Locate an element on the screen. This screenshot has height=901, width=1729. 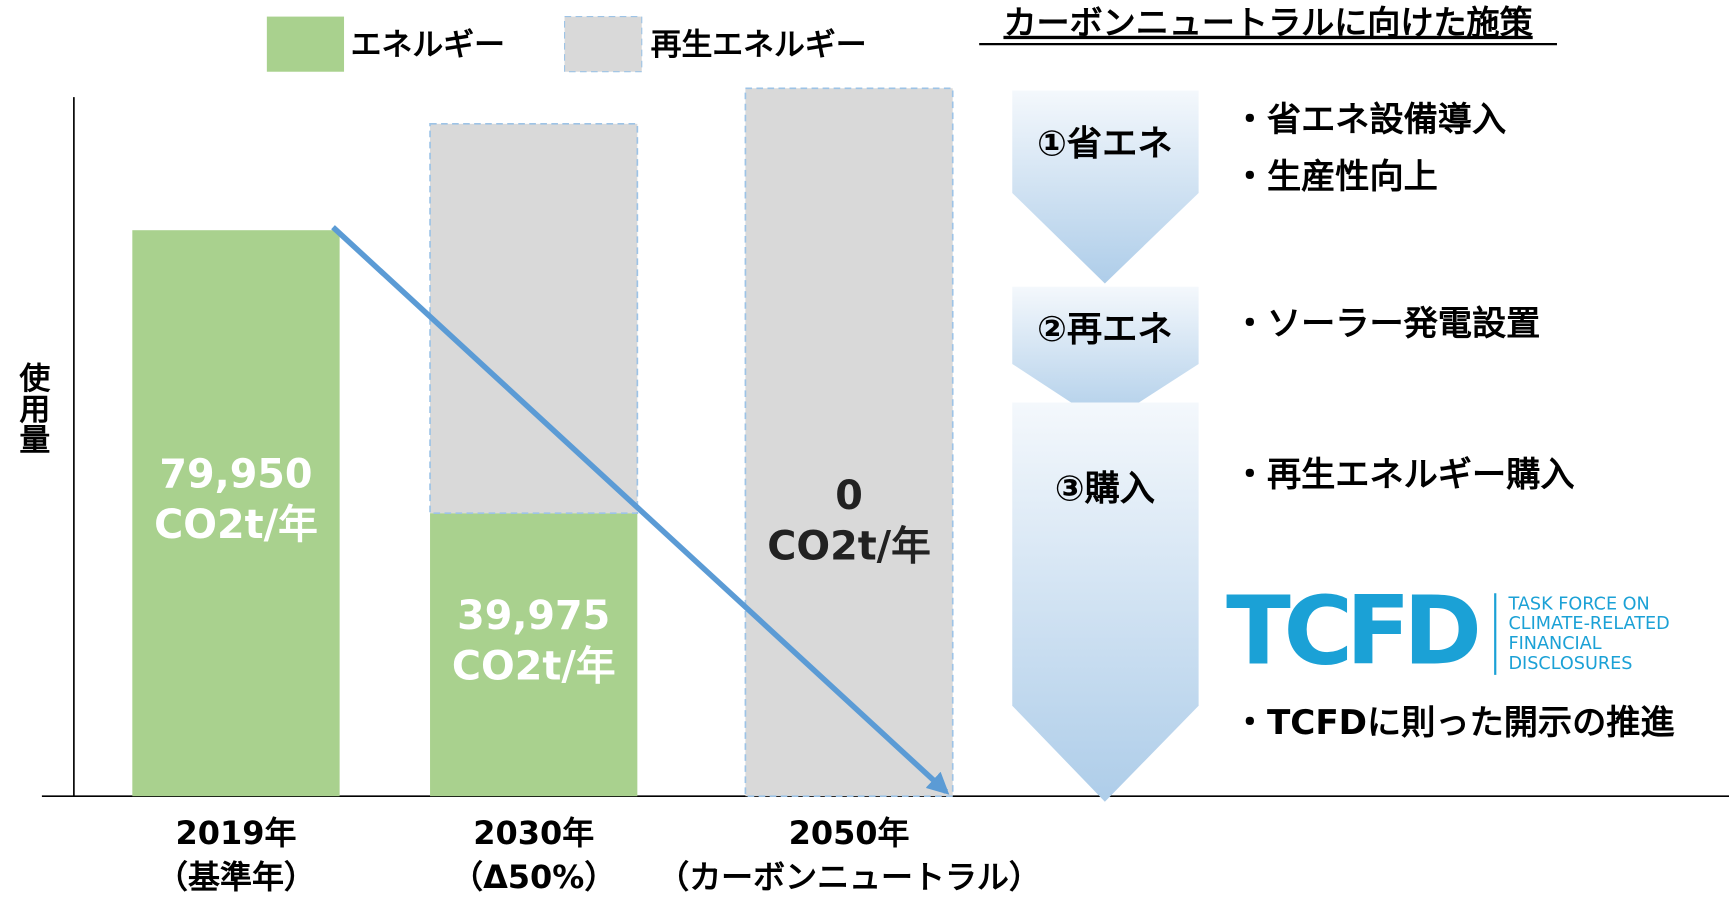
step-label: ③購入 is located at coordinates (1105, 489).